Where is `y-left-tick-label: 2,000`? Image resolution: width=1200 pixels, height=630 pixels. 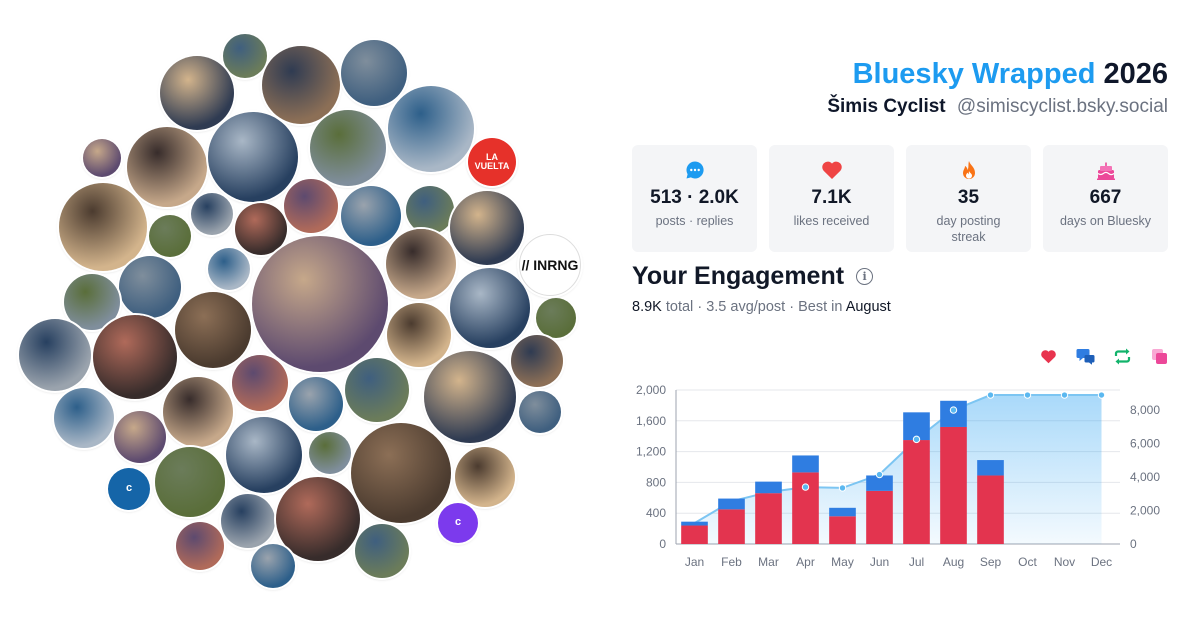 y-left-tick-label: 2,000 is located at coordinates (651, 390).